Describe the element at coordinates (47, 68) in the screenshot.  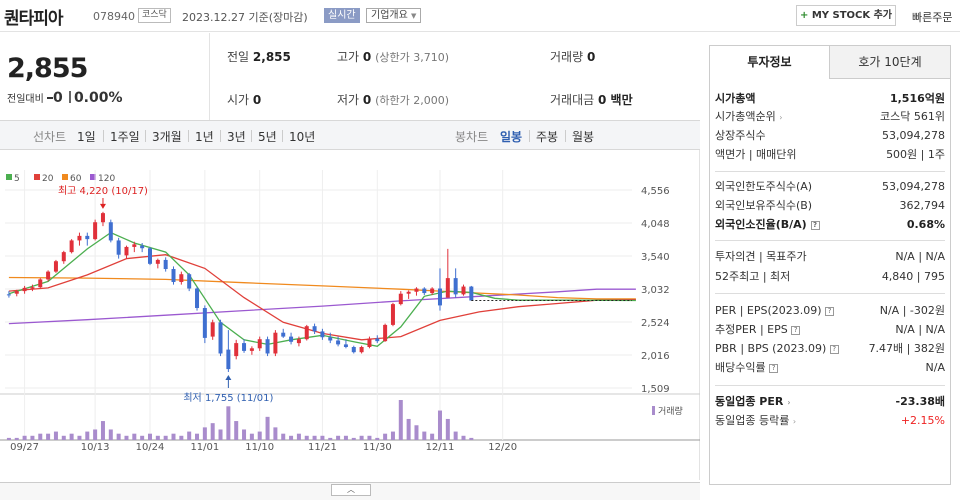
I see `current-price: 2,855` at that location.